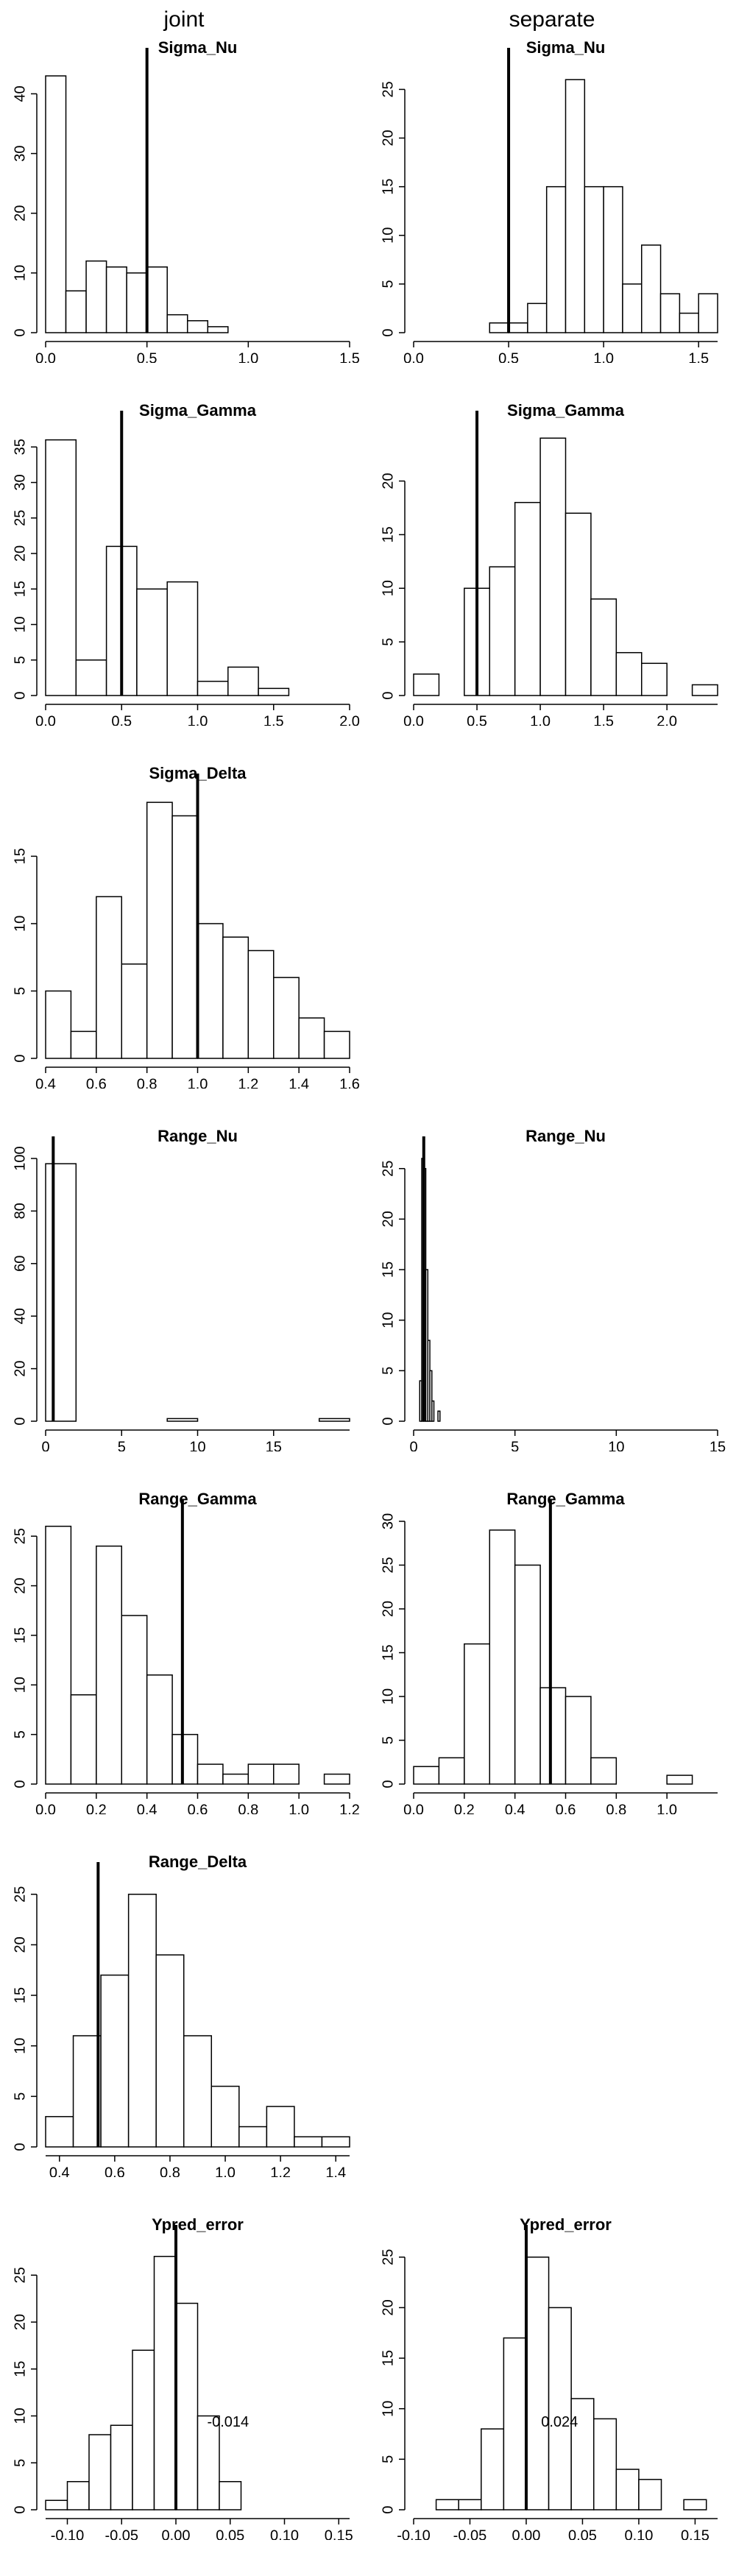 Image resolution: width=736 pixels, height=2576 pixels. Describe the element at coordinates (20, 1316) in the screenshot. I see `y-tick-label: 40` at that location.